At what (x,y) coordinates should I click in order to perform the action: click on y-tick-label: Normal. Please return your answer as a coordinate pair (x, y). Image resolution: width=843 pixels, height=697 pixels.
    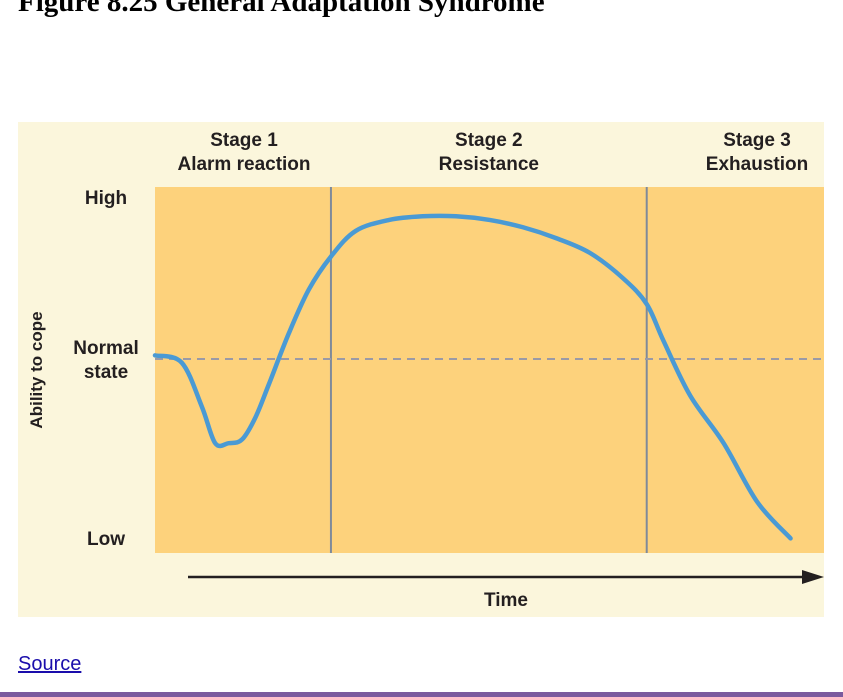
    Looking at the image, I should click on (105, 348).